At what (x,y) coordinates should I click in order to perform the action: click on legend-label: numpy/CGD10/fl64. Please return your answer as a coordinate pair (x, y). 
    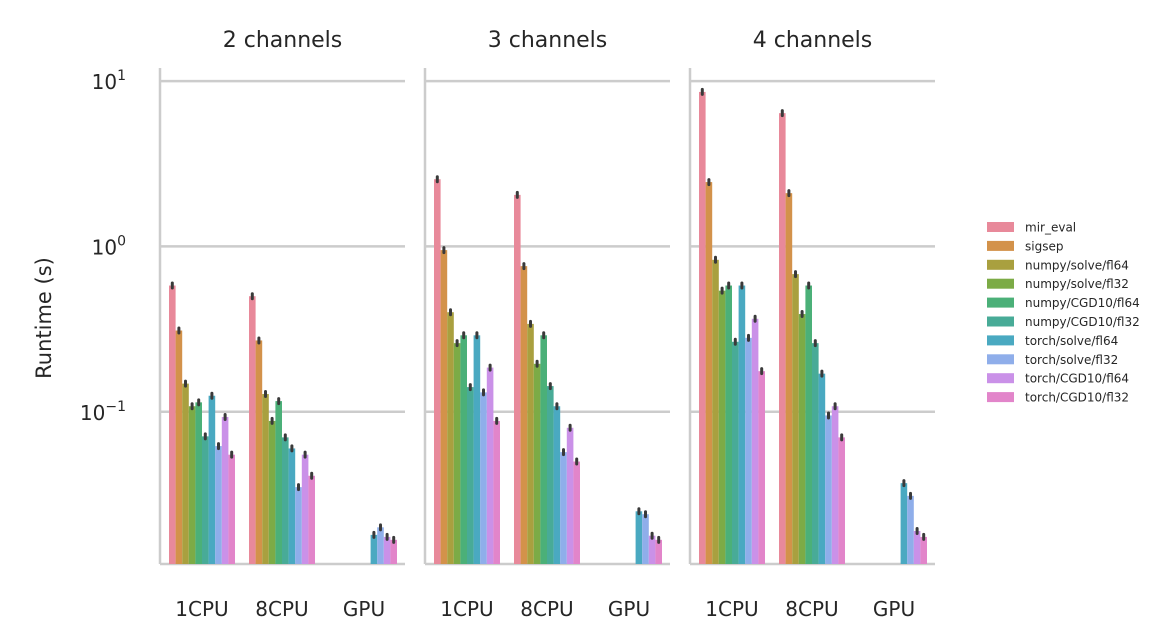
    Looking at the image, I should click on (1082, 303).